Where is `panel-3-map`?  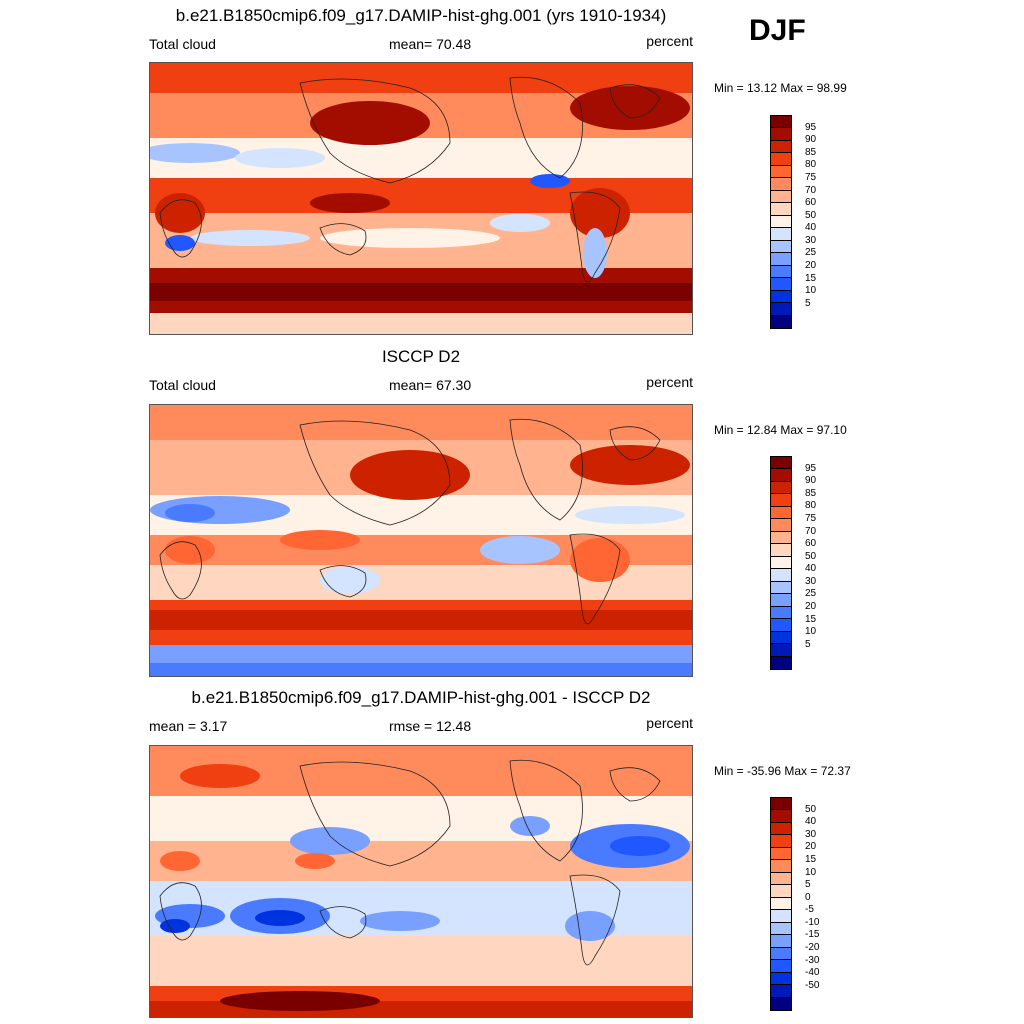
panel-3-map is located at coordinates (421, 881).